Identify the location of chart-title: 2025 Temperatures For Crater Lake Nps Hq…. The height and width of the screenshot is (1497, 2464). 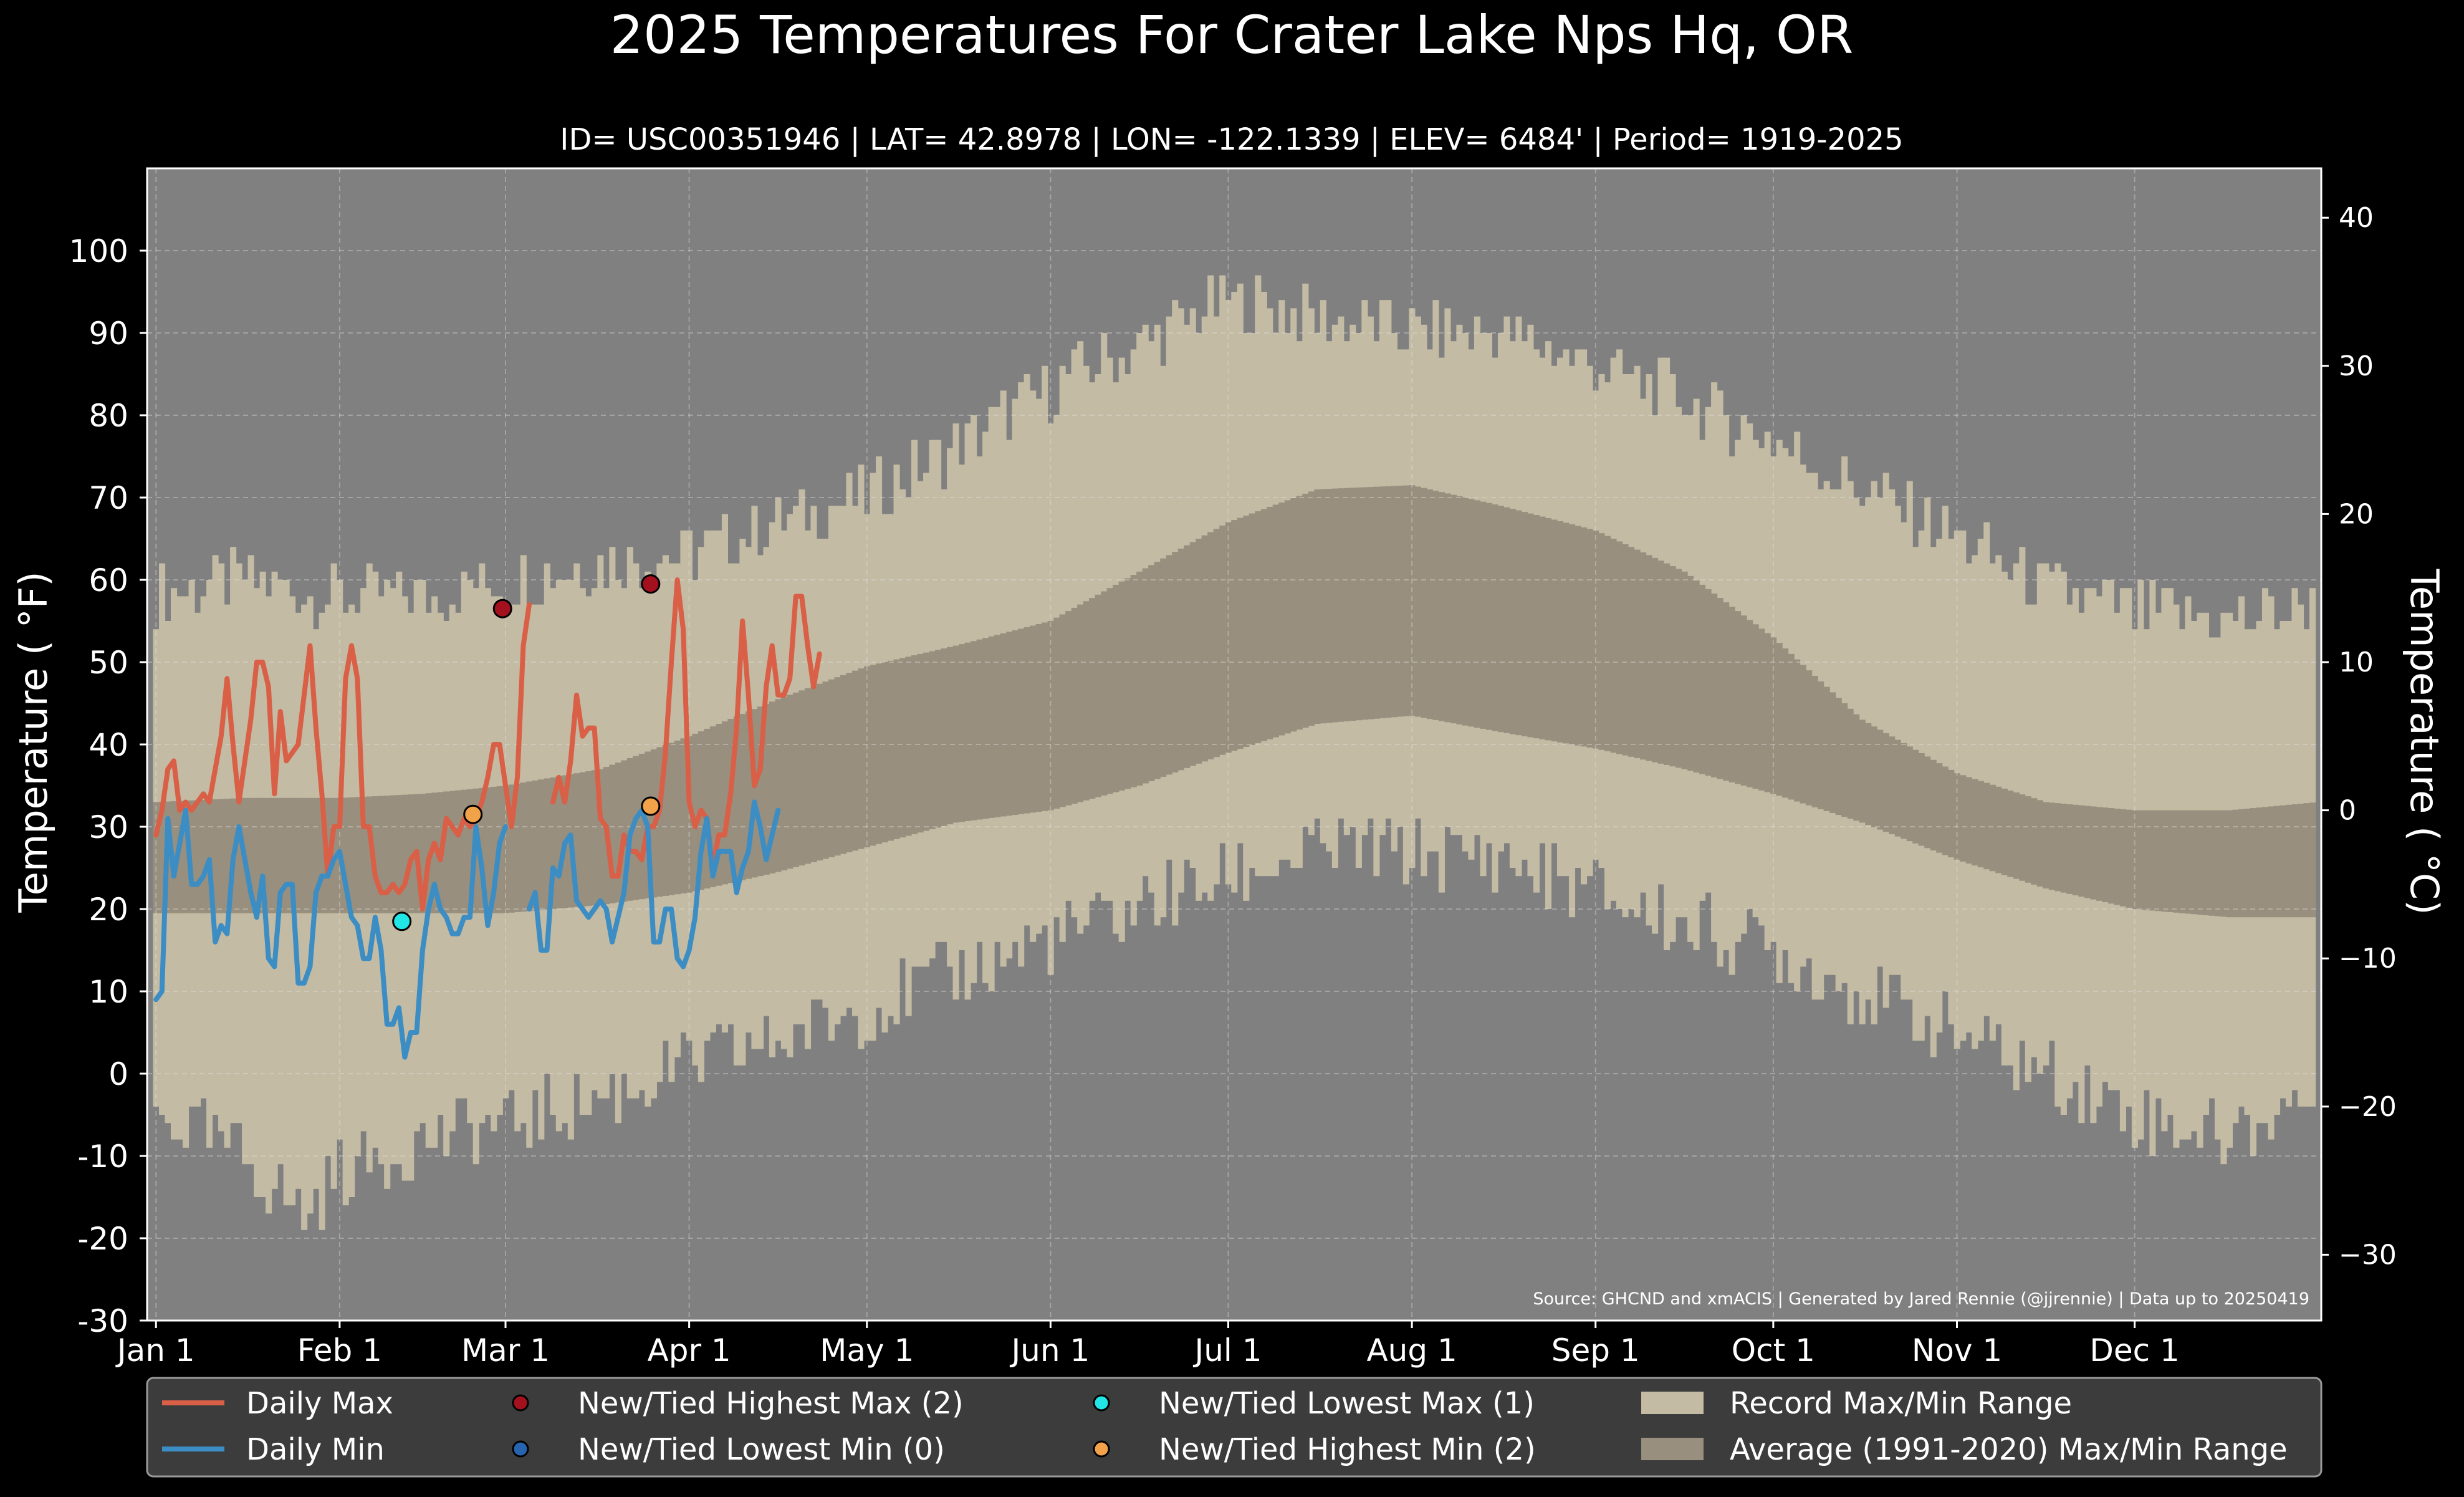
(1232, 34).